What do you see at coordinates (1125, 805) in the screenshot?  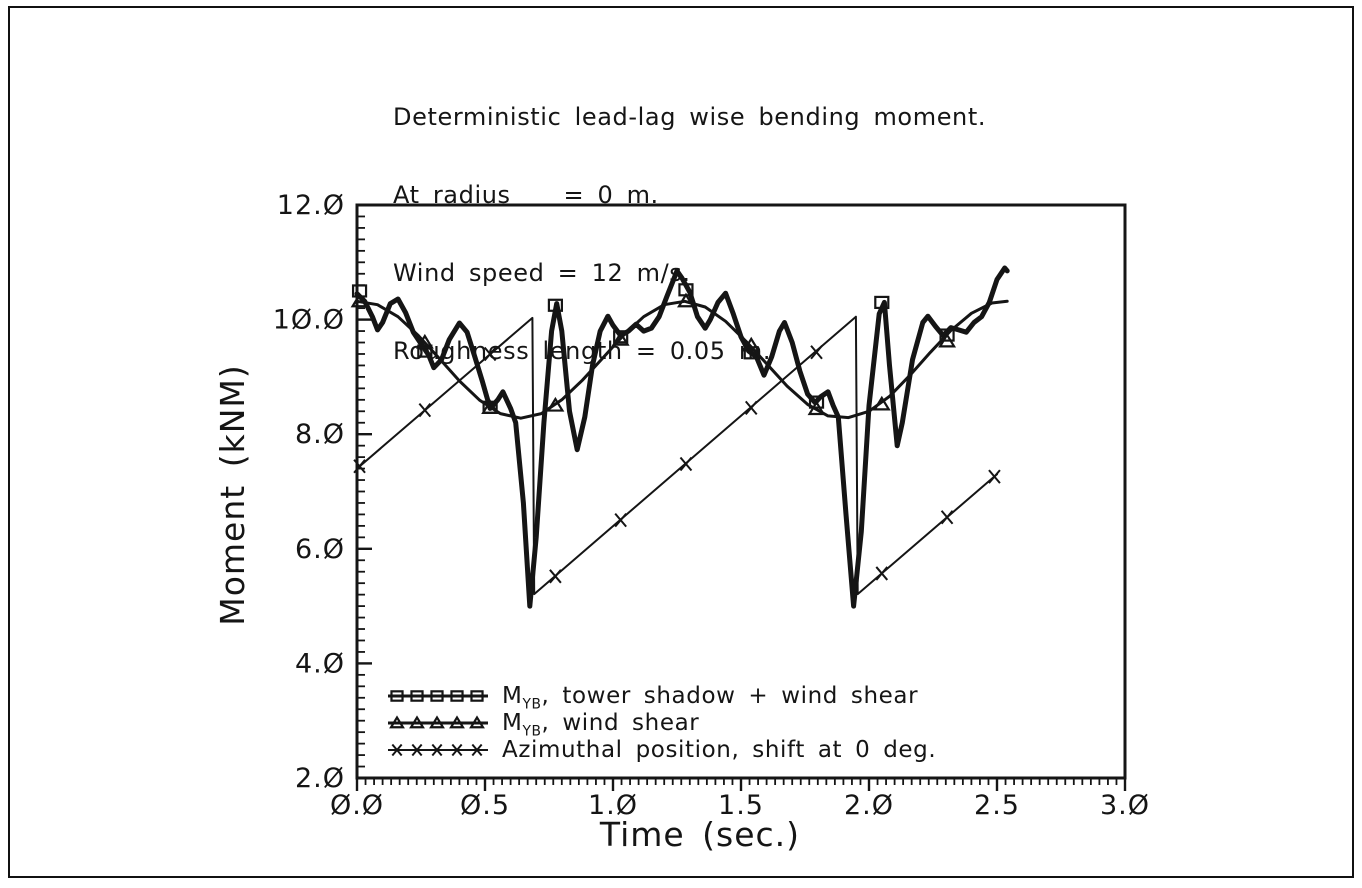 I see `x-tick-label: 3.Ø` at bounding box center [1125, 805].